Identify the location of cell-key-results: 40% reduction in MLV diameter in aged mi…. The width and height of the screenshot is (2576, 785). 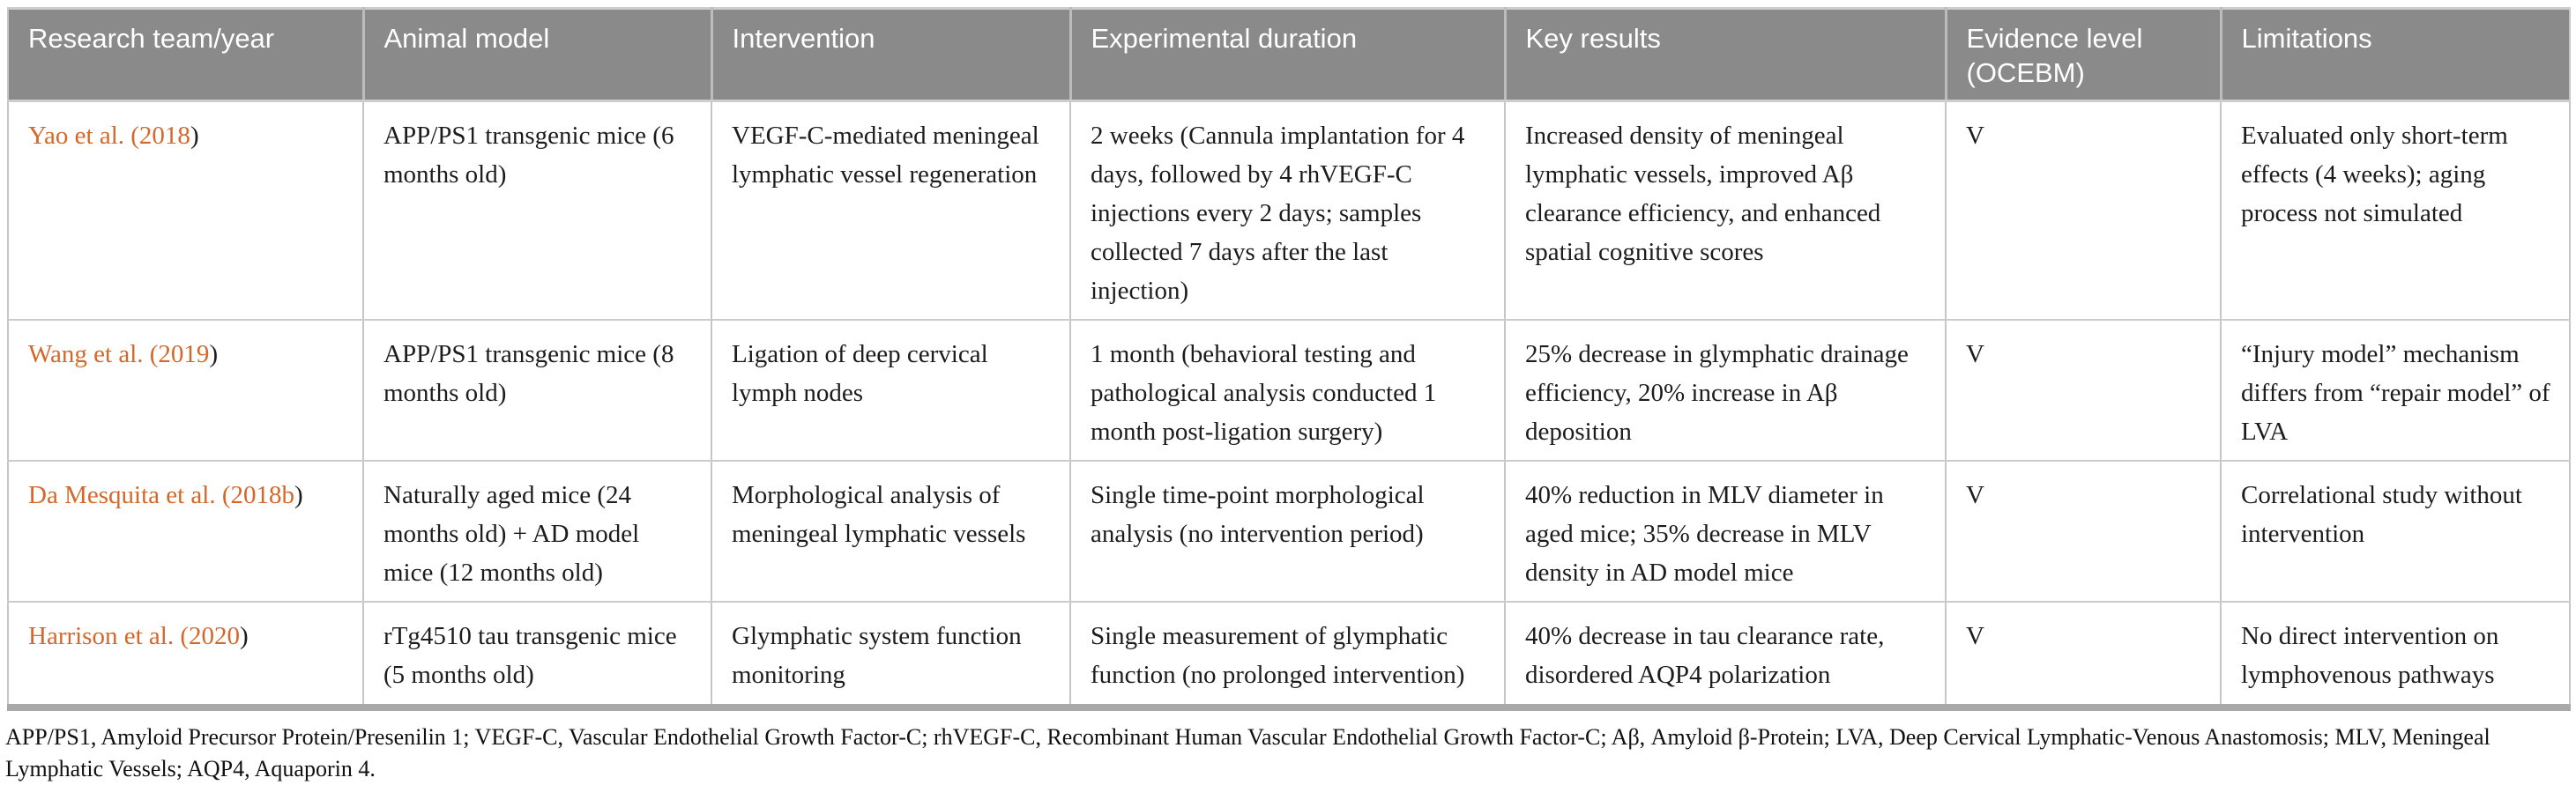
(1726, 532).